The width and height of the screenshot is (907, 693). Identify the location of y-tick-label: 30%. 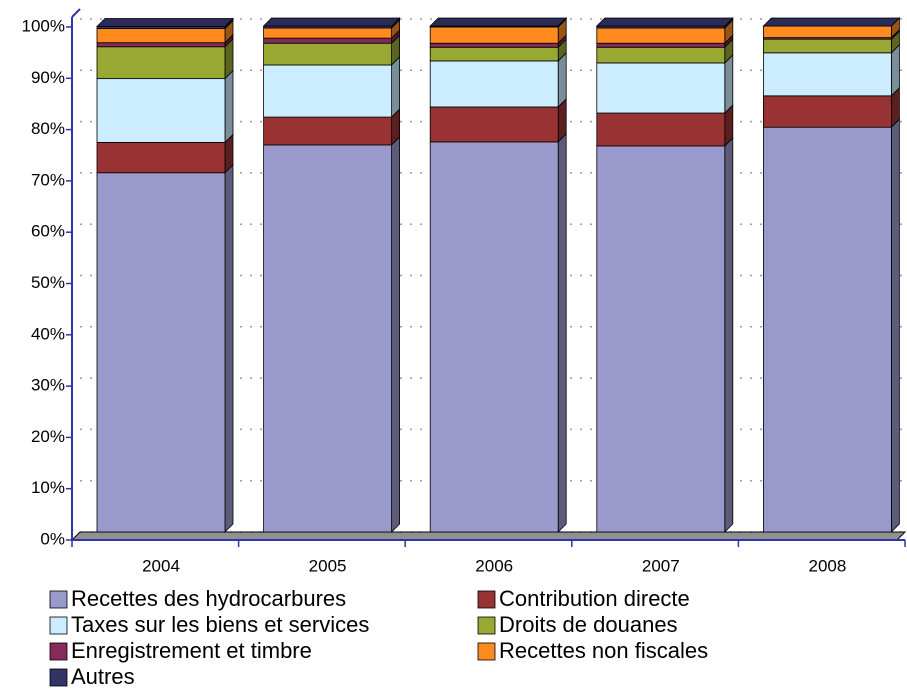
(48, 385).